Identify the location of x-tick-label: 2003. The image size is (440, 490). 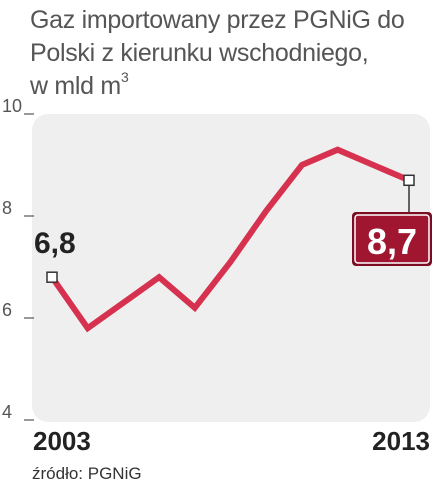
(62, 441).